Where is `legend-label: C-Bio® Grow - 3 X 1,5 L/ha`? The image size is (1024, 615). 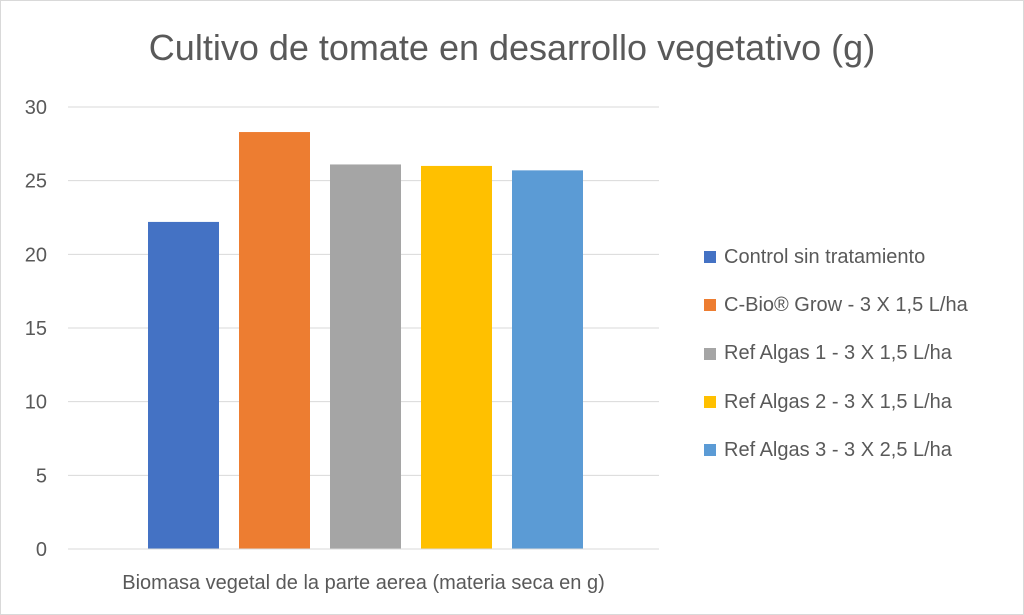
legend-label: C-Bio® Grow - 3 X 1,5 L/ha is located at coordinates (846, 304).